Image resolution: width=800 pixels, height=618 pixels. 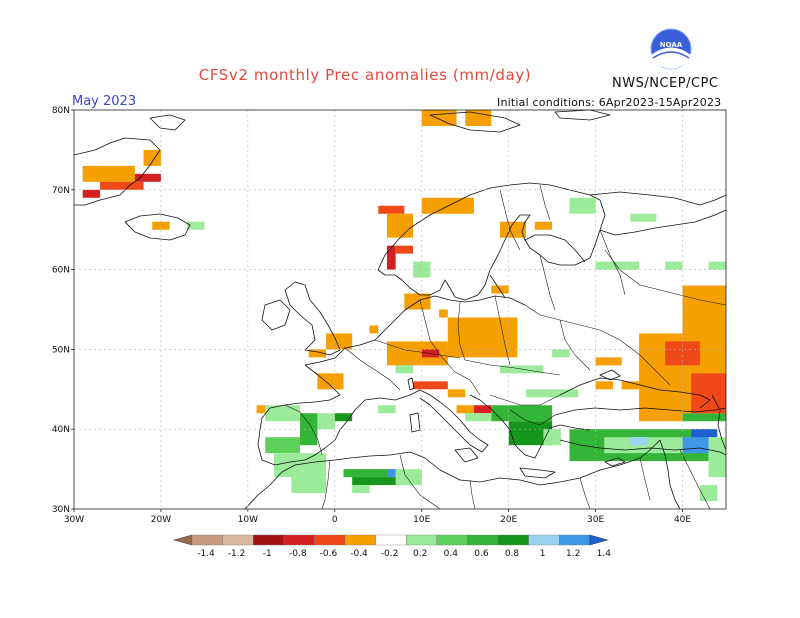 What do you see at coordinates (390, 554) in the screenshot?
I see `colorbar-label: -0.2` at bounding box center [390, 554].